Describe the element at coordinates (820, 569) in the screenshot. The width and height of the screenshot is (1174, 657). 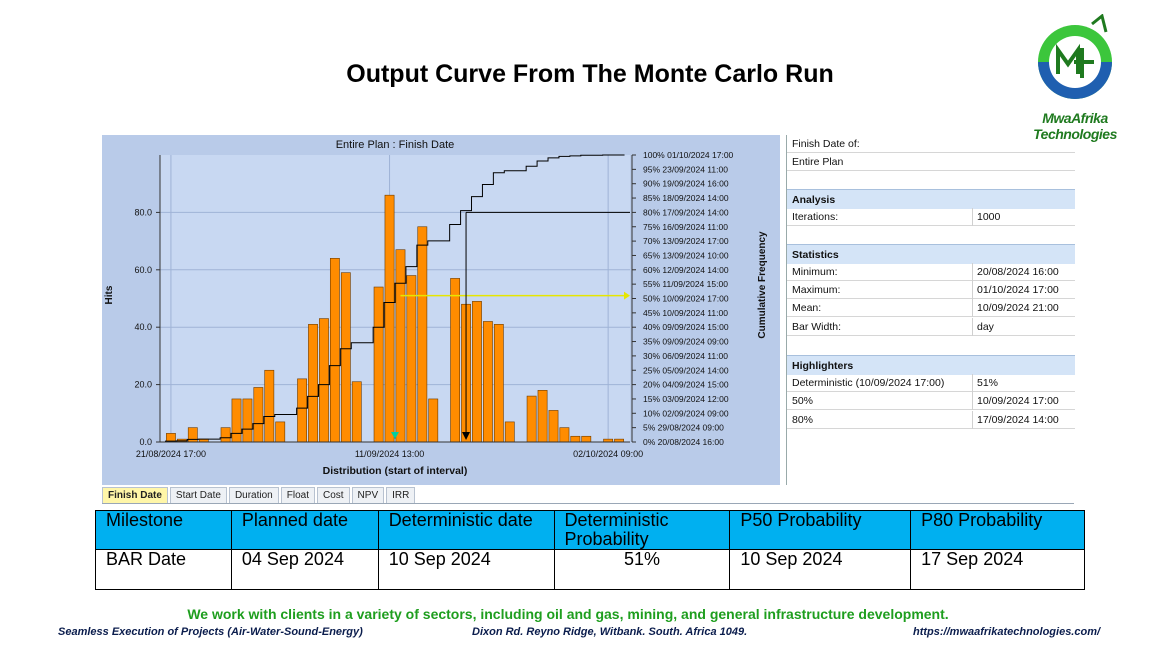
I see `cell-p50-date: 10 Sep 2024` at that location.